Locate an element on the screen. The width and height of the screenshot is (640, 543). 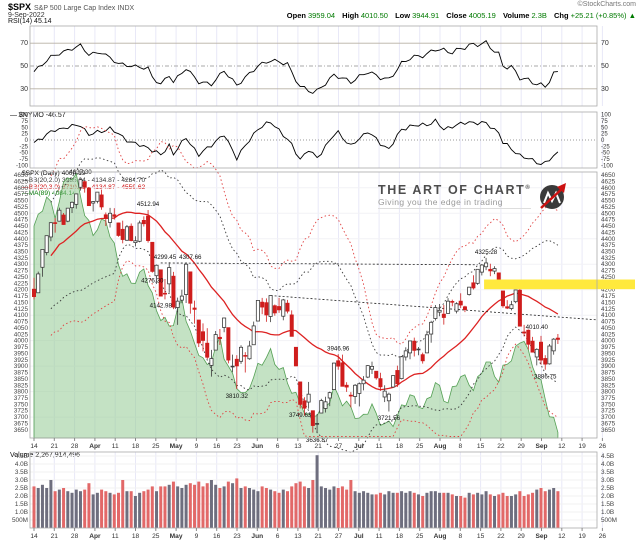
drawn-trendlines is located at coordinates (378, 291).